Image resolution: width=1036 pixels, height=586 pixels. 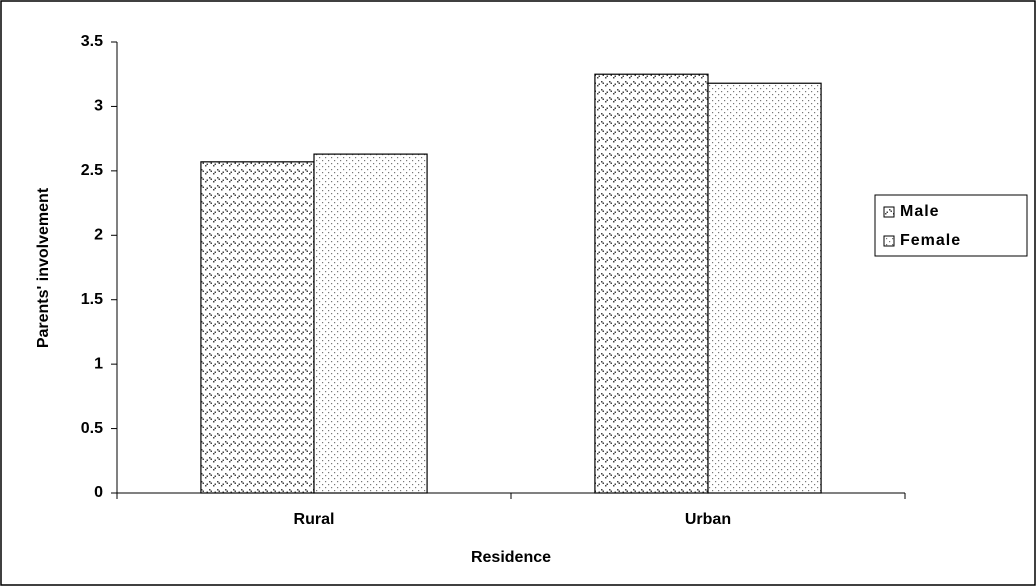 What do you see at coordinates (930, 240) in the screenshot?
I see `legend-label: Female` at bounding box center [930, 240].